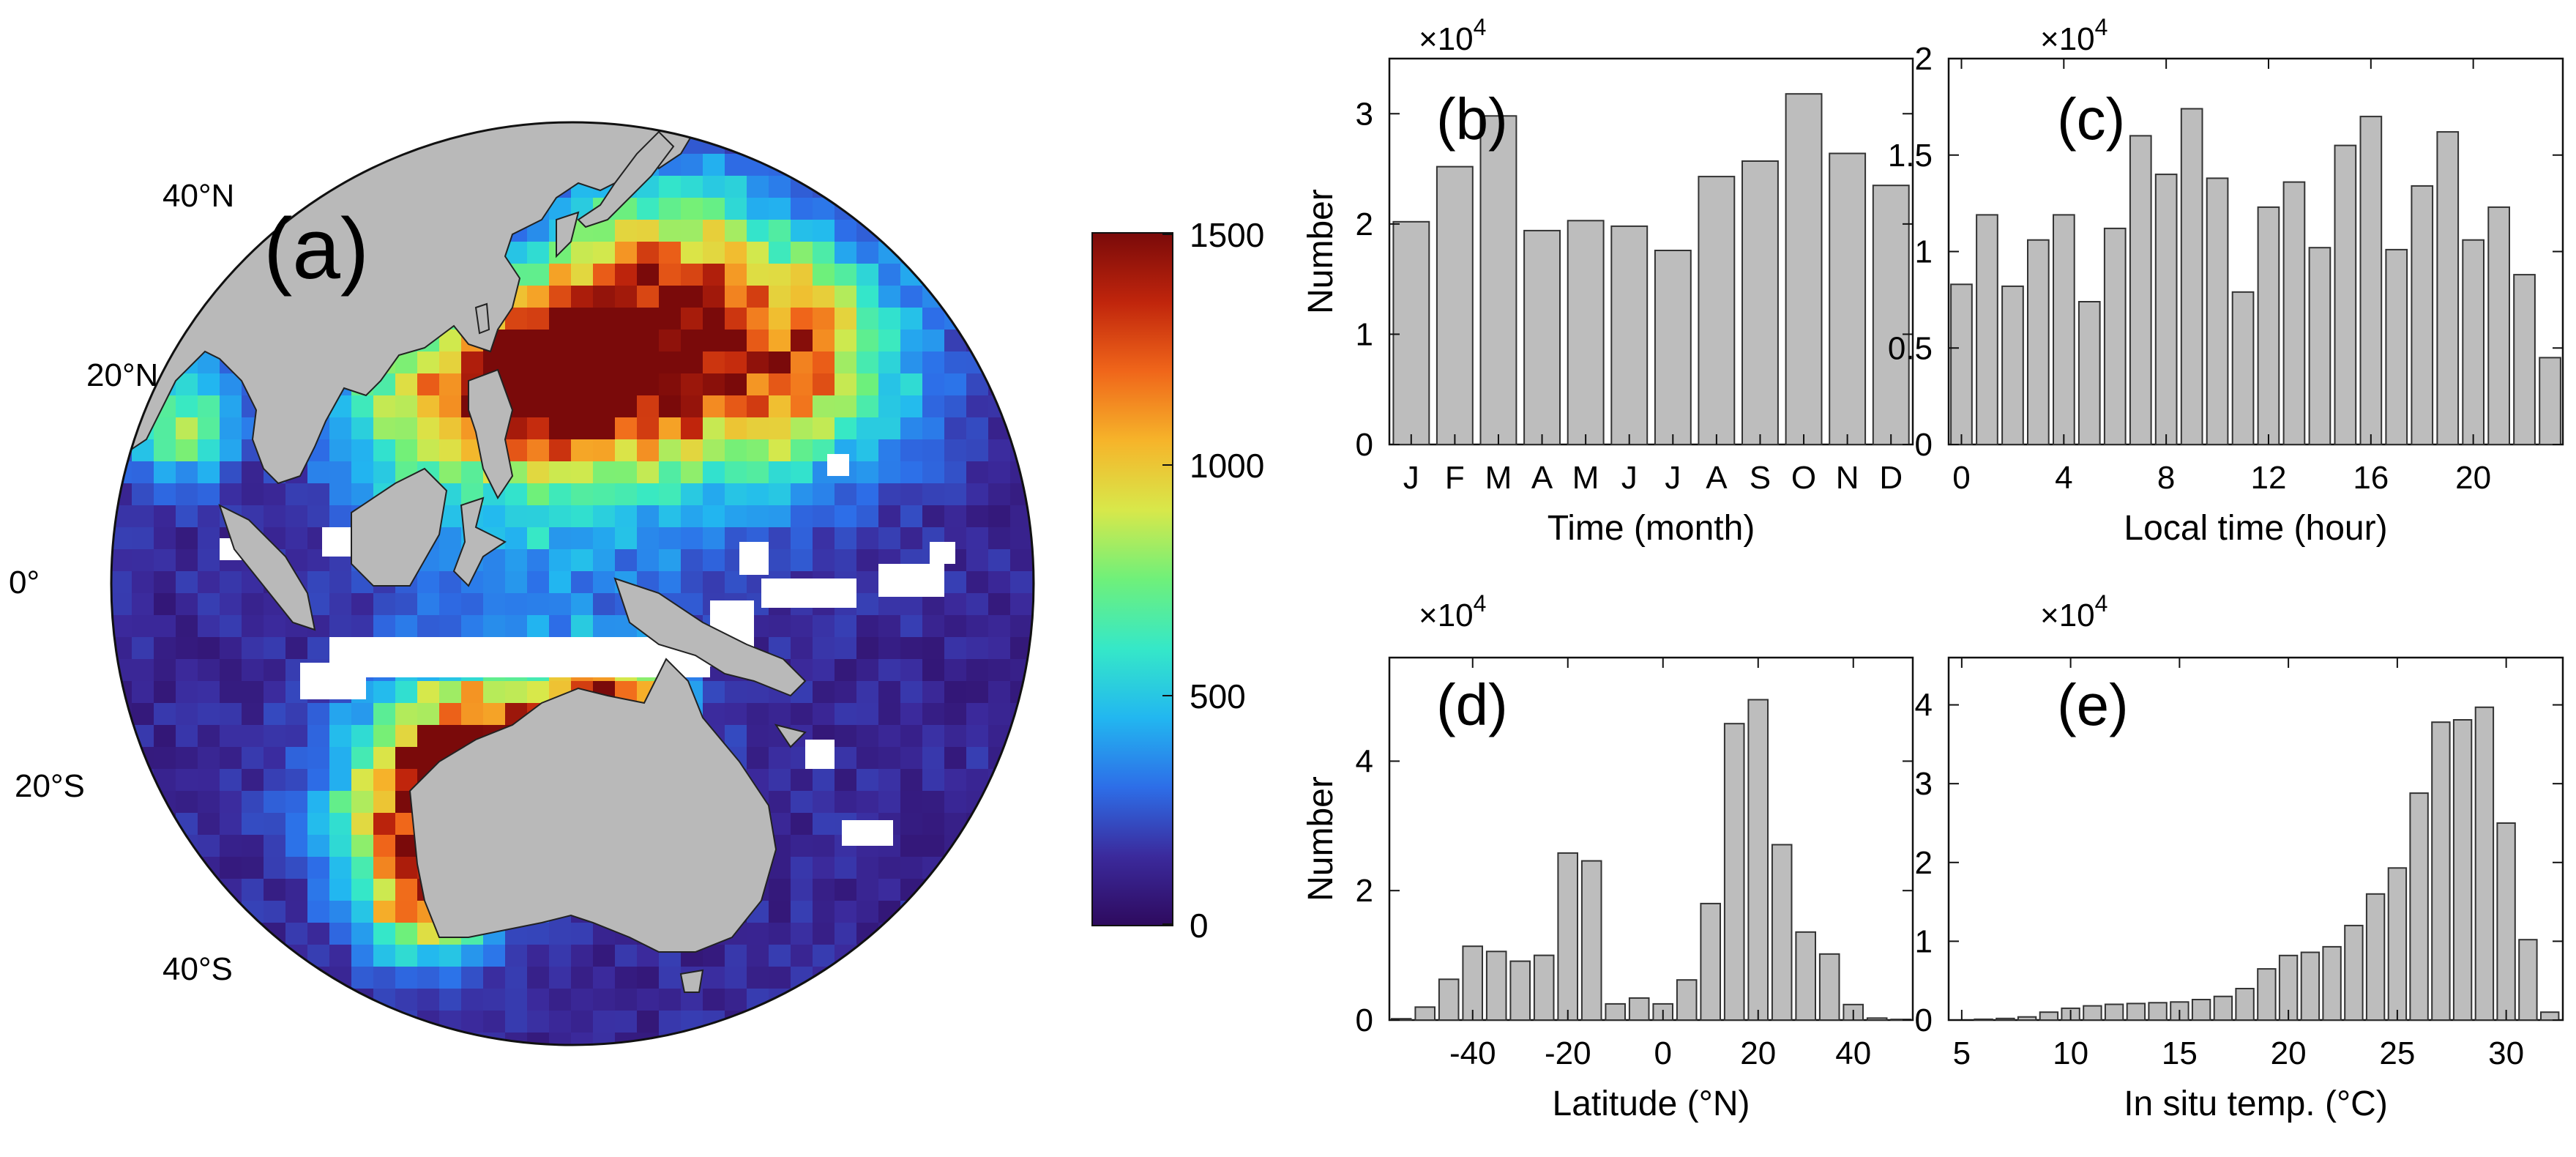  Describe the element at coordinates (24, 582) in the screenshot. I see `lat-label-0: 0°` at that location.